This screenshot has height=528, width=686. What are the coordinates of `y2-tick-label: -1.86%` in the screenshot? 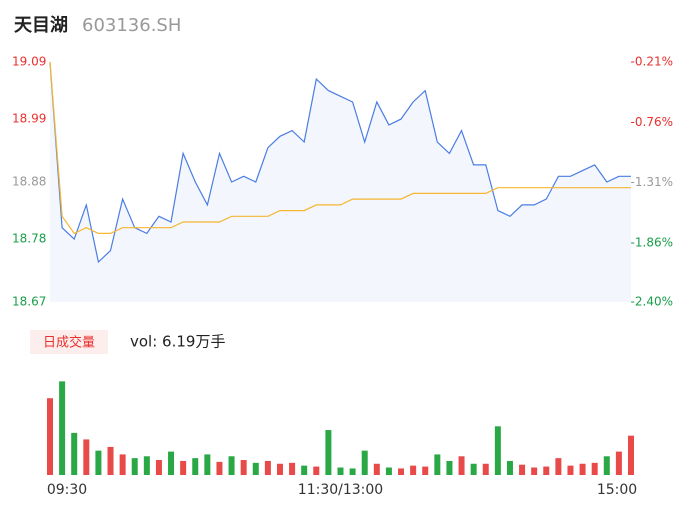 It's located at (652, 242).